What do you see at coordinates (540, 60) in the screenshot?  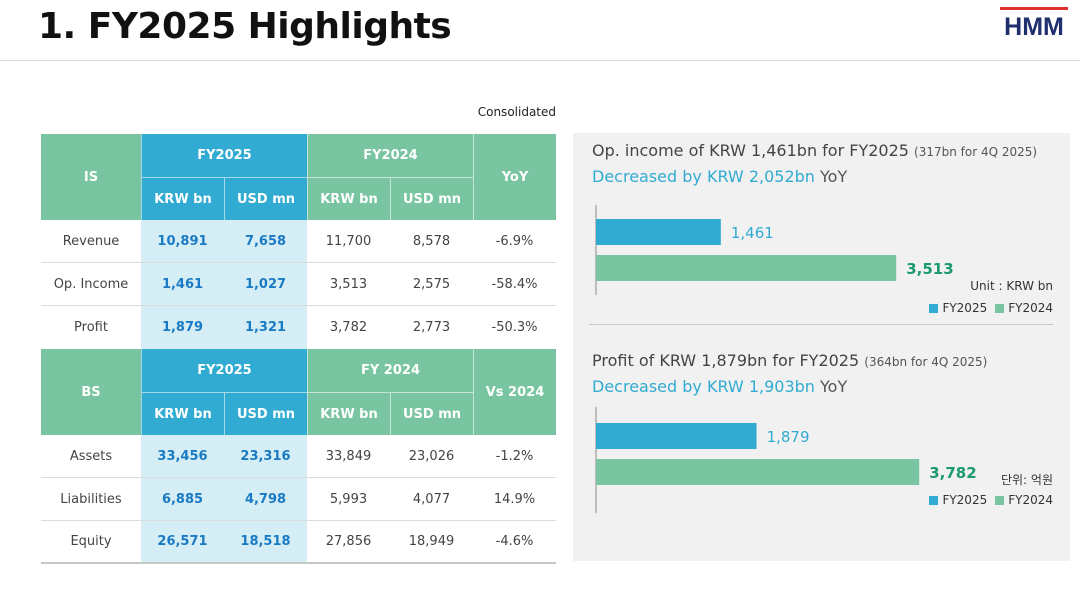 I see `title-divider` at bounding box center [540, 60].